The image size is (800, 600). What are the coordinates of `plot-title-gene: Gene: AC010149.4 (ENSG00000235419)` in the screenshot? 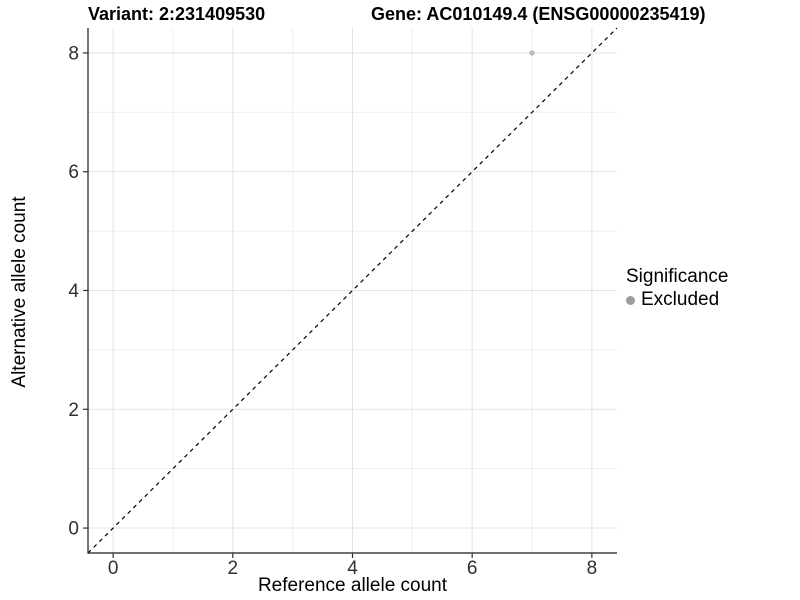 It's located at (538, 14).